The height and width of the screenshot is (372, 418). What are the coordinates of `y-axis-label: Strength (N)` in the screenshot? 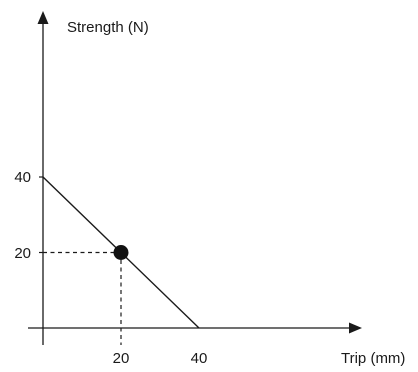 It's located at (108, 27).